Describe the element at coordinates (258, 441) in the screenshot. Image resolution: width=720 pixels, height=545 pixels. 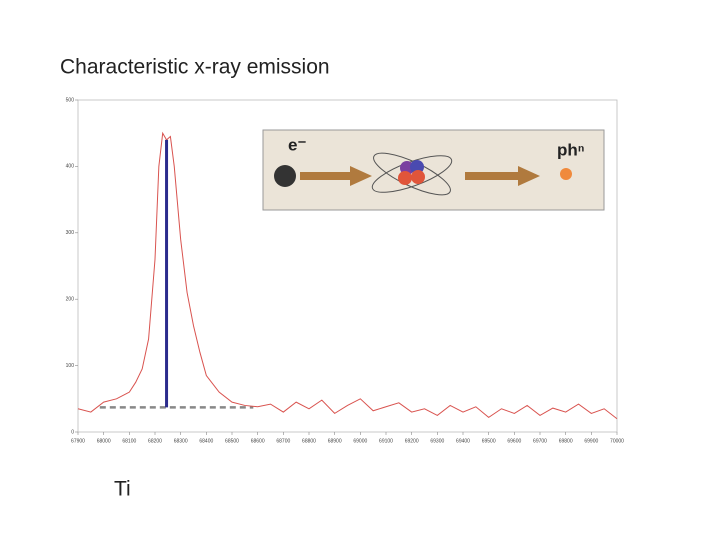
I see `x-tick-label: 68600` at that location.